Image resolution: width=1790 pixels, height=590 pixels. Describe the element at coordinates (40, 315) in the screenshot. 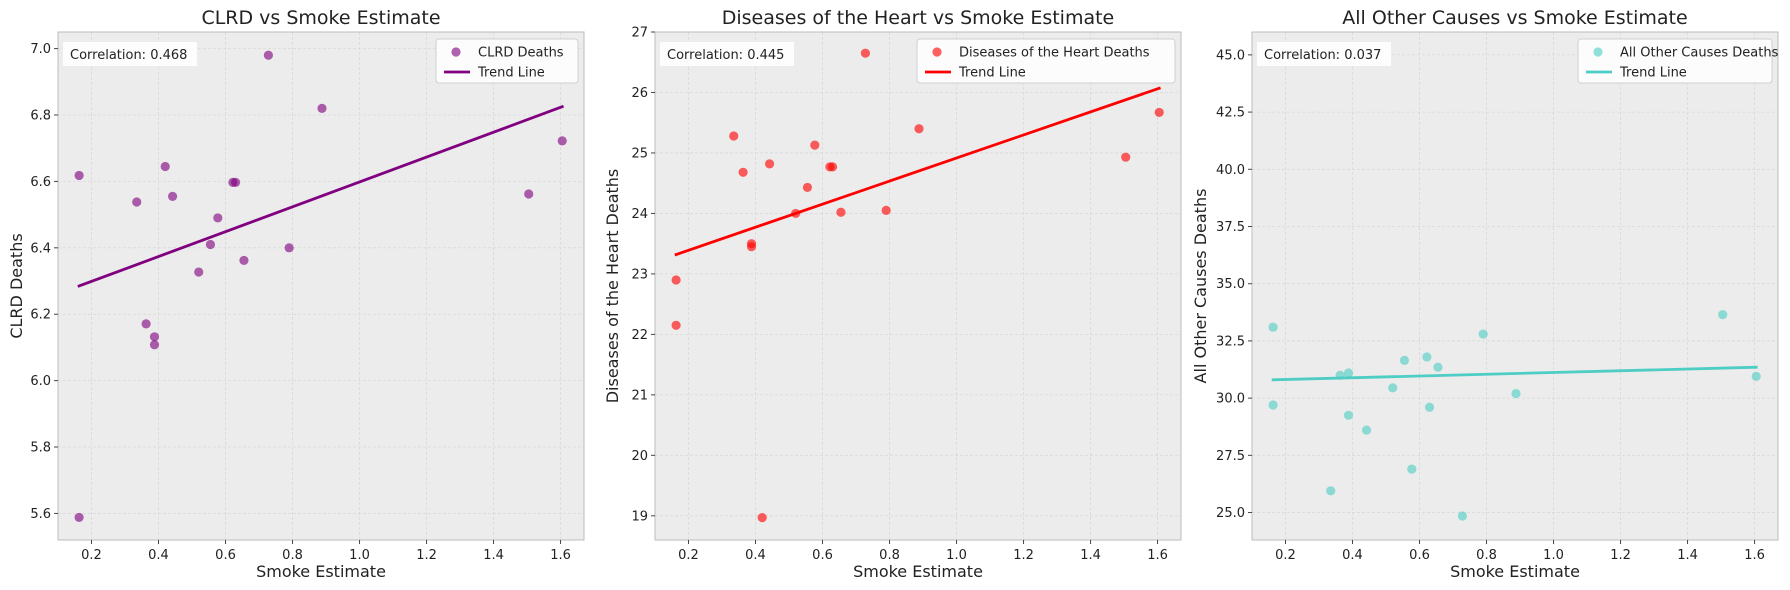

I see `y-tick-label-3: 6.2` at that location.